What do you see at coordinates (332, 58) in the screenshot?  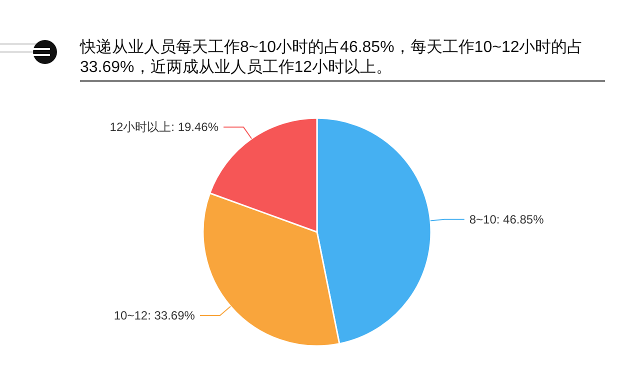 I see `chart-title: 快递从业人员每天工作8~10小时的占46.85%，每天工作10~12小时的占33.69%，近两成从业人员工作12小时以上。` at bounding box center [332, 58].